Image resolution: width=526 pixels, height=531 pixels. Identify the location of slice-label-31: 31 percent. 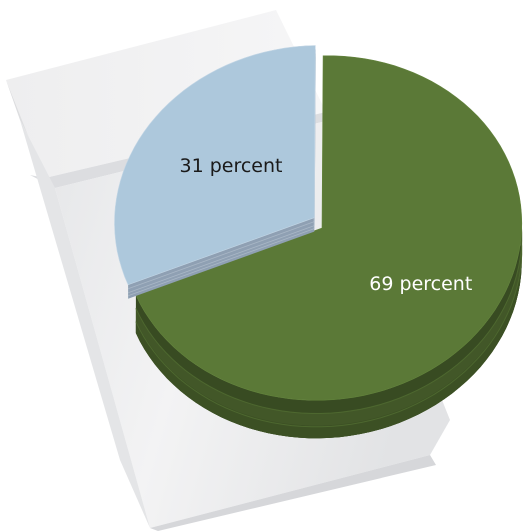
(231, 166).